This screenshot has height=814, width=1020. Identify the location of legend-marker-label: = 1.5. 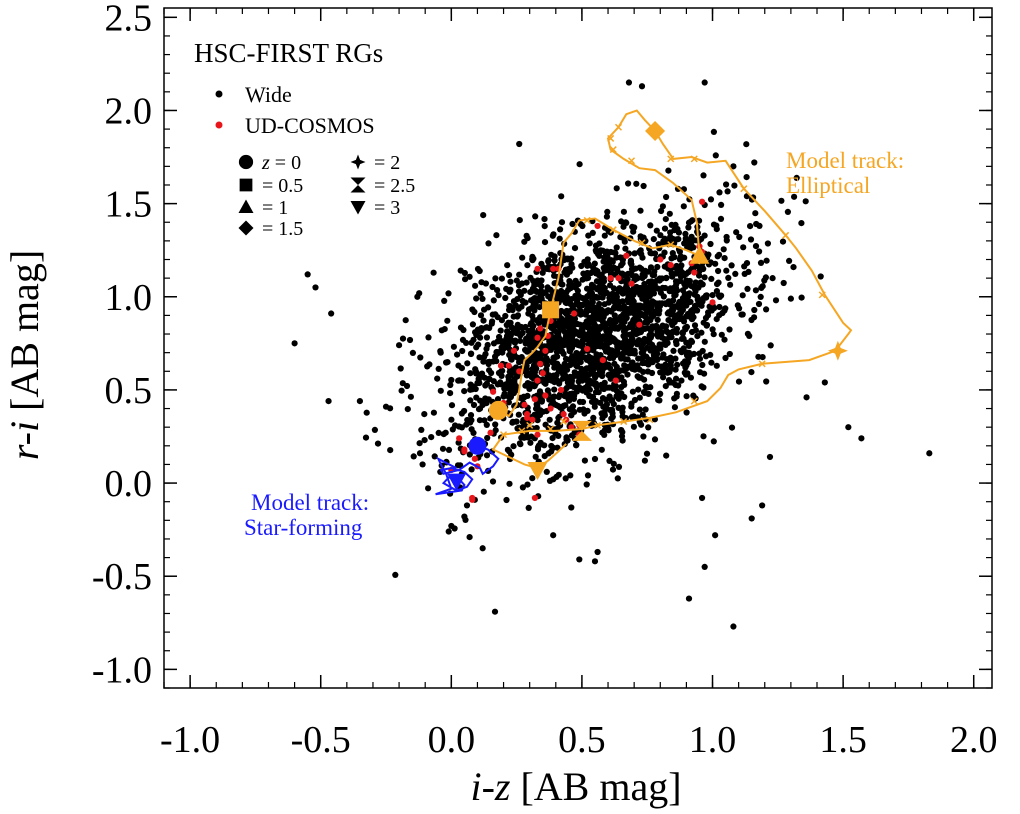
(282, 229).